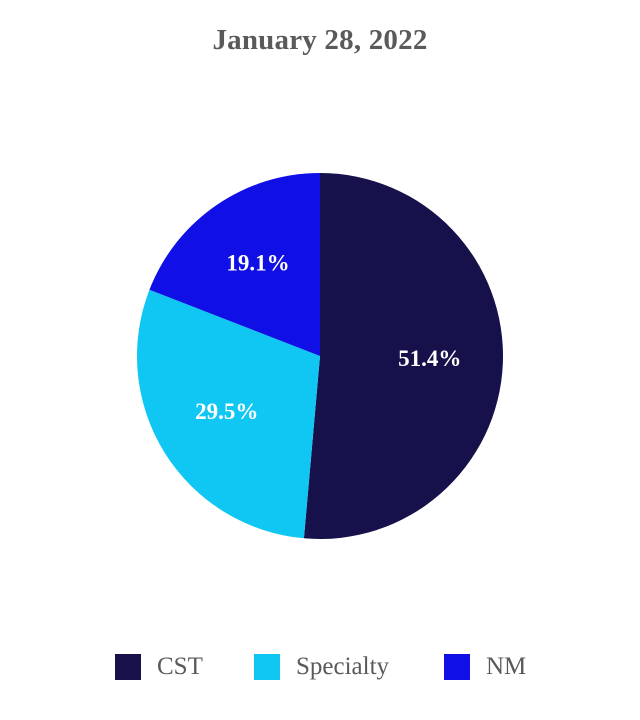 The width and height of the screenshot is (640, 720). I want to click on pie-slice-nm, so click(234, 264).